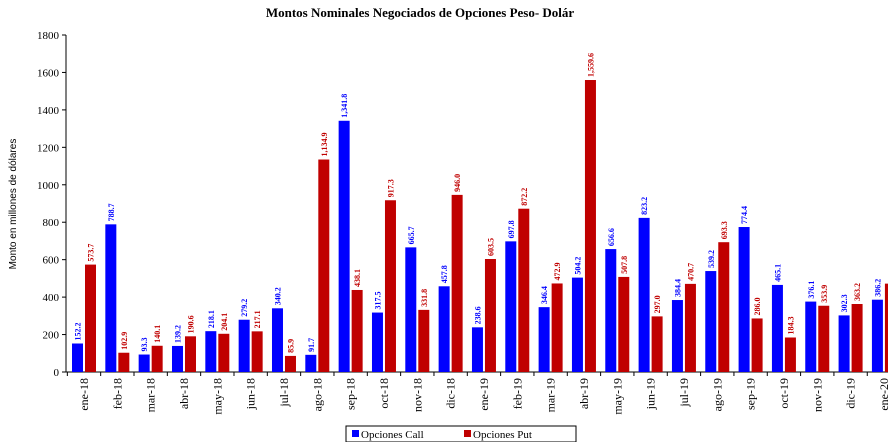 This screenshot has width=888, height=442. Describe the element at coordinates (824, 294) in the screenshot. I see `value-label: 353.9` at that location.